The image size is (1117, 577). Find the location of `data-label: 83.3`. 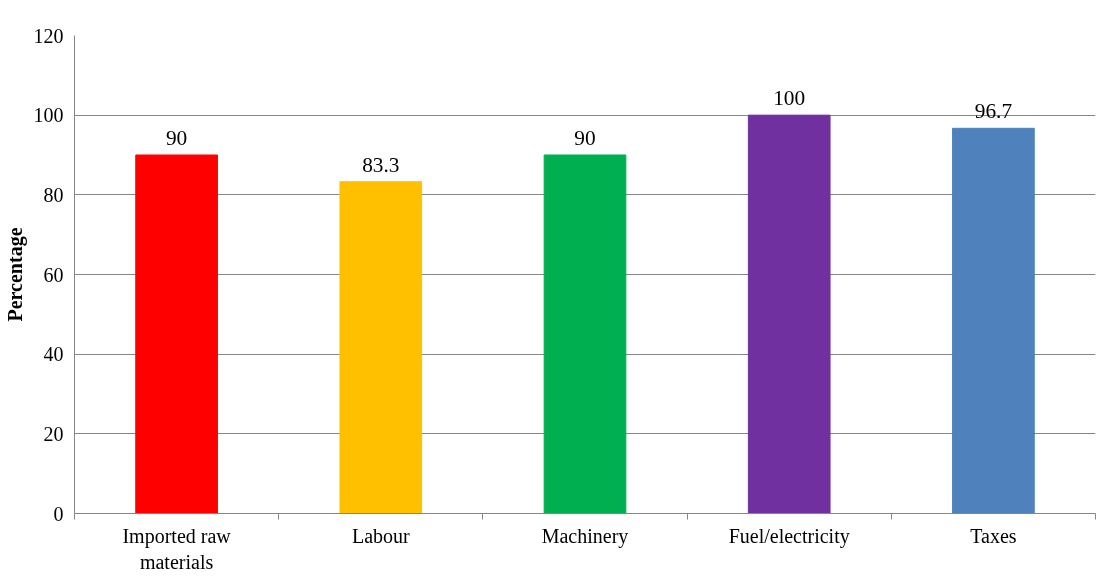

data-label: 83.3 is located at coordinates (381, 164).